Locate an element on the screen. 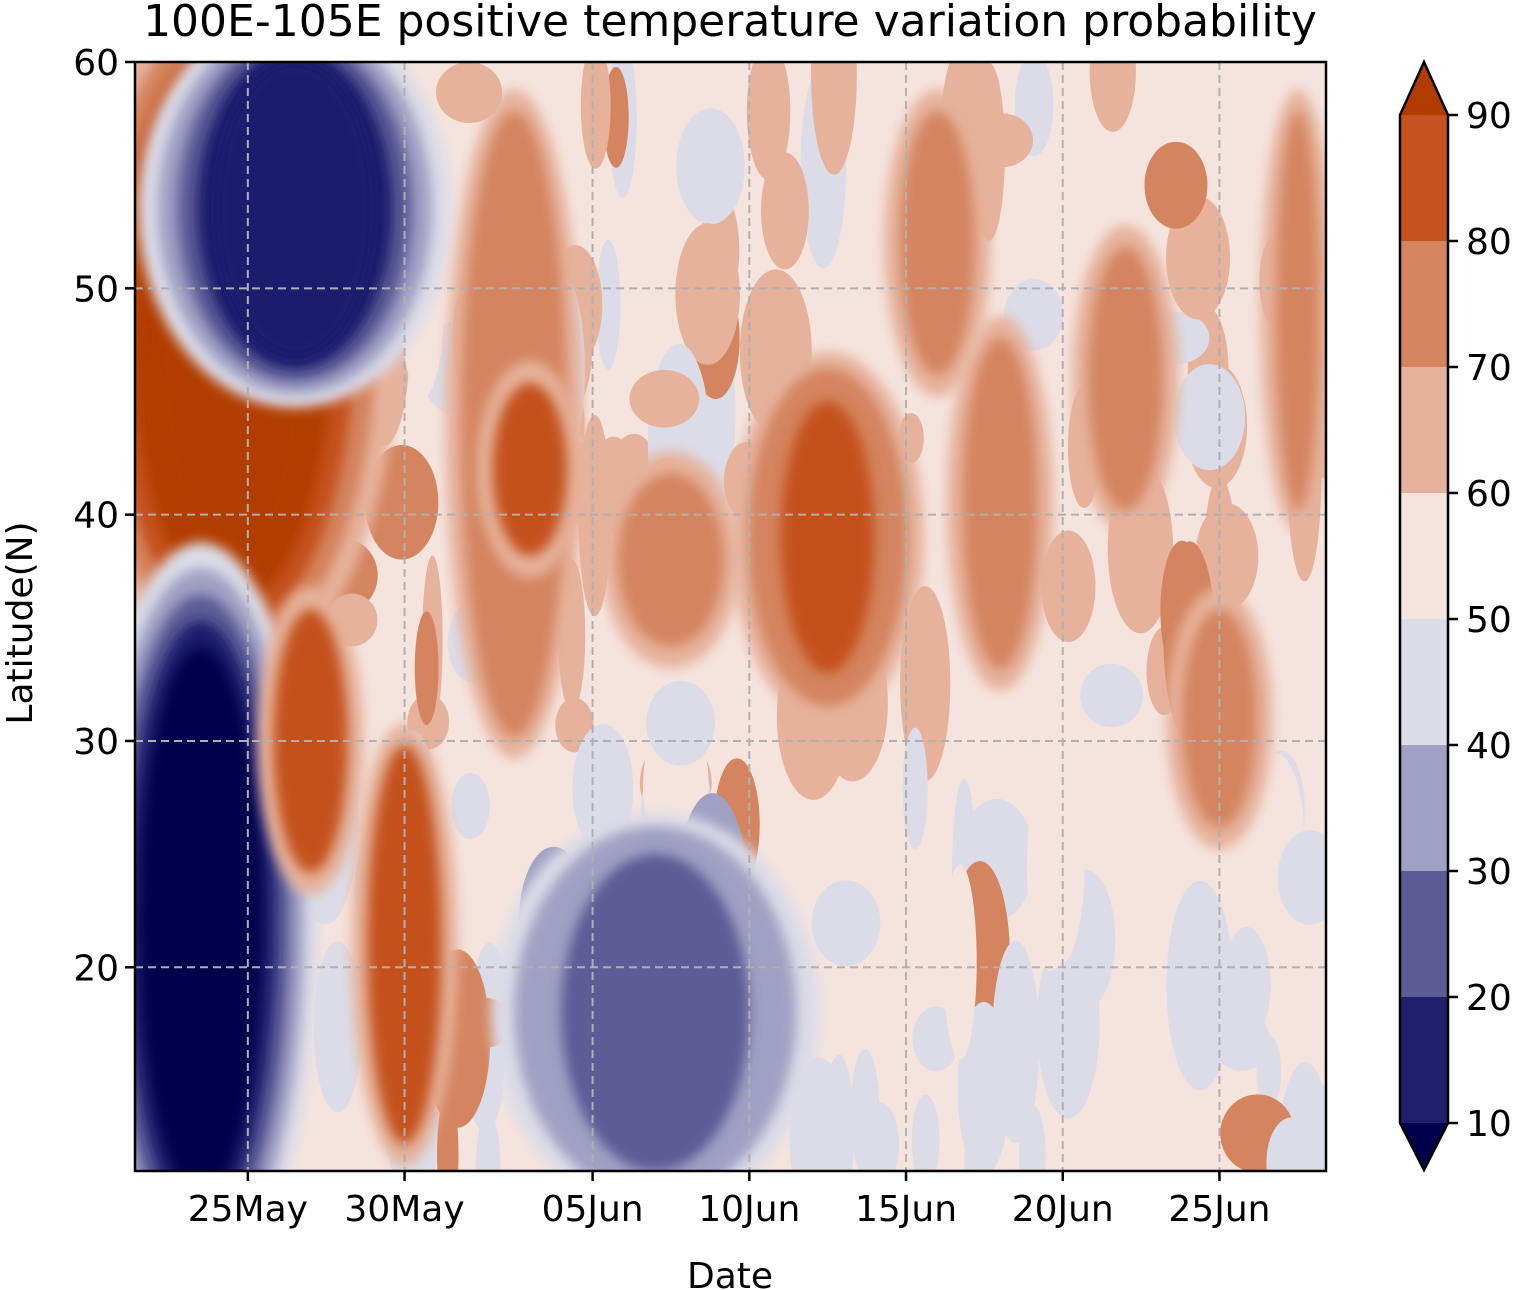 This screenshot has width=1530, height=1290. x-tick-label: 25May is located at coordinates (248, 1209).